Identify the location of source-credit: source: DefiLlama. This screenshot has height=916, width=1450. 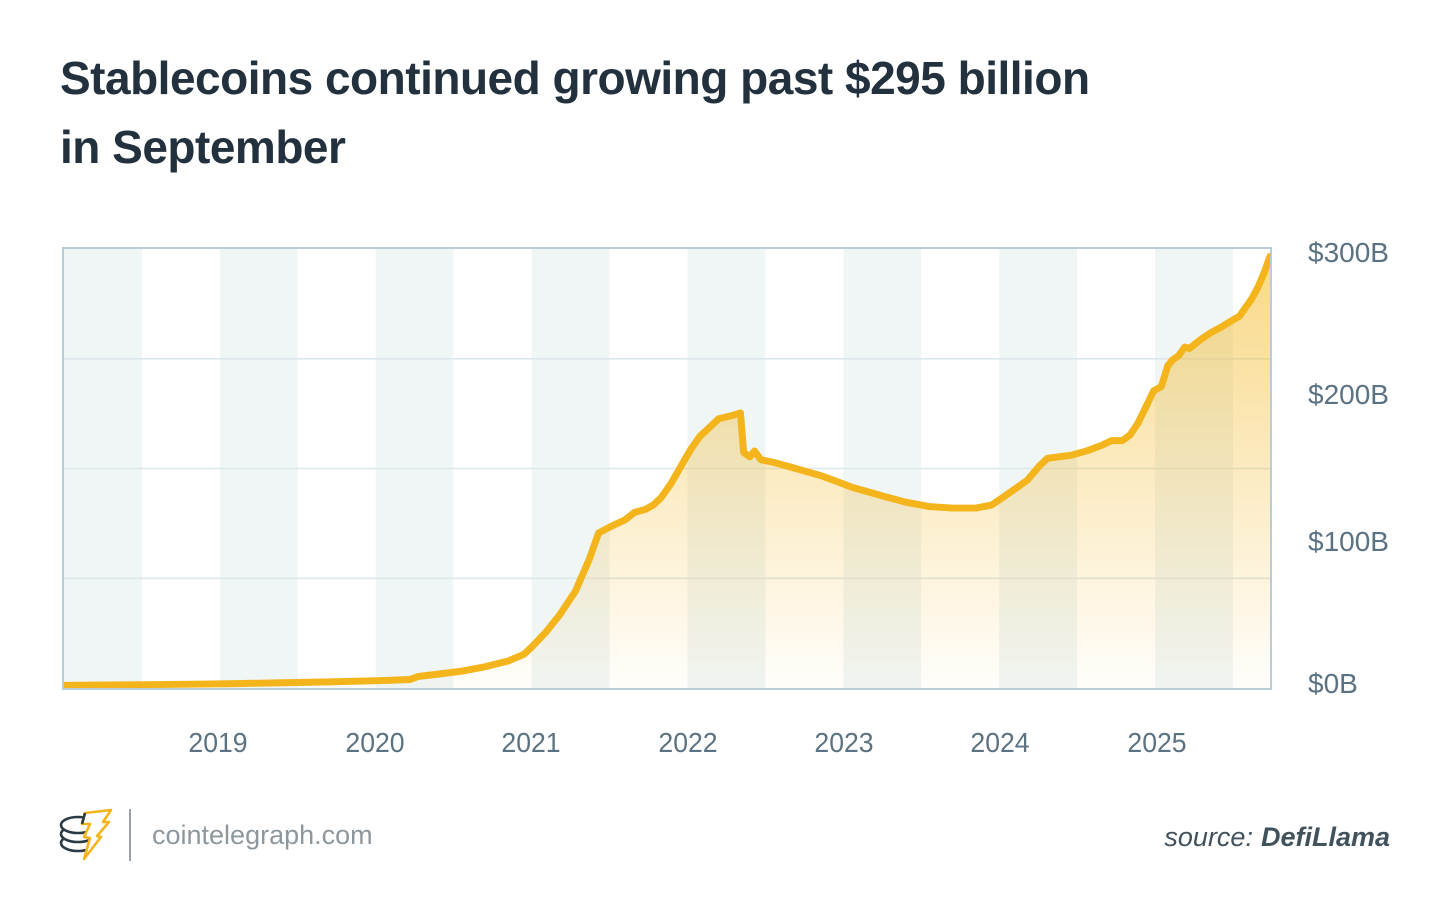
(1277, 837).